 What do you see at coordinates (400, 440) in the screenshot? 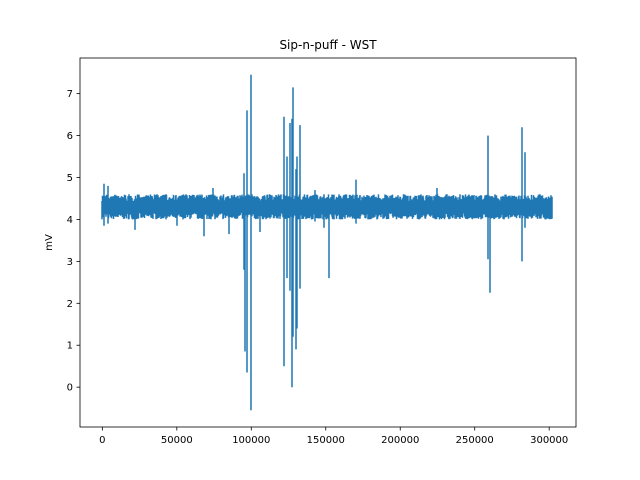
I see `x-tick-label: 200000` at bounding box center [400, 440].